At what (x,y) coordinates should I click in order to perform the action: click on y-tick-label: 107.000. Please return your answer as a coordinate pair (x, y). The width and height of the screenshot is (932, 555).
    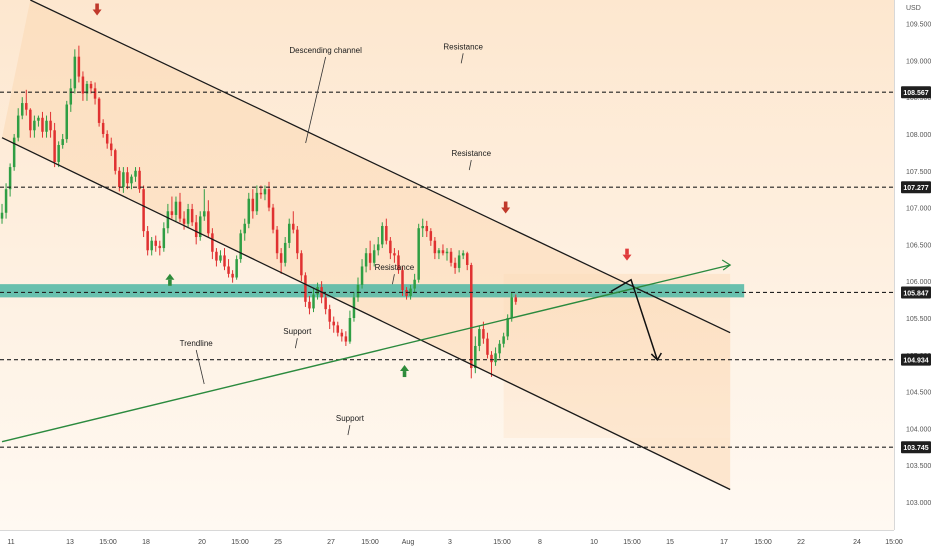
    Looking at the image, I should click on (918, 209).